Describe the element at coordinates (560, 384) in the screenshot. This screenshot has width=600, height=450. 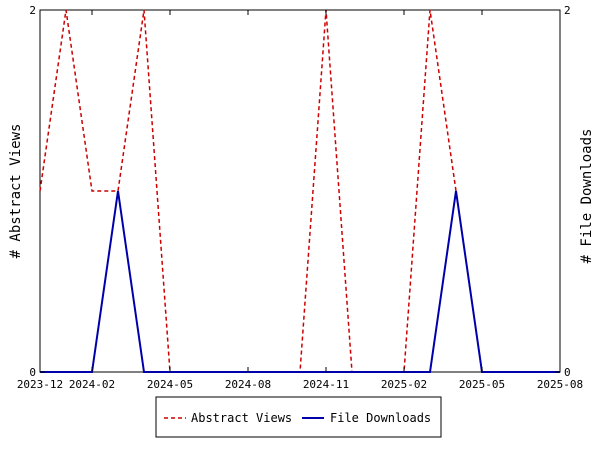
I see `x-tick-label: 2025-08` at that location.